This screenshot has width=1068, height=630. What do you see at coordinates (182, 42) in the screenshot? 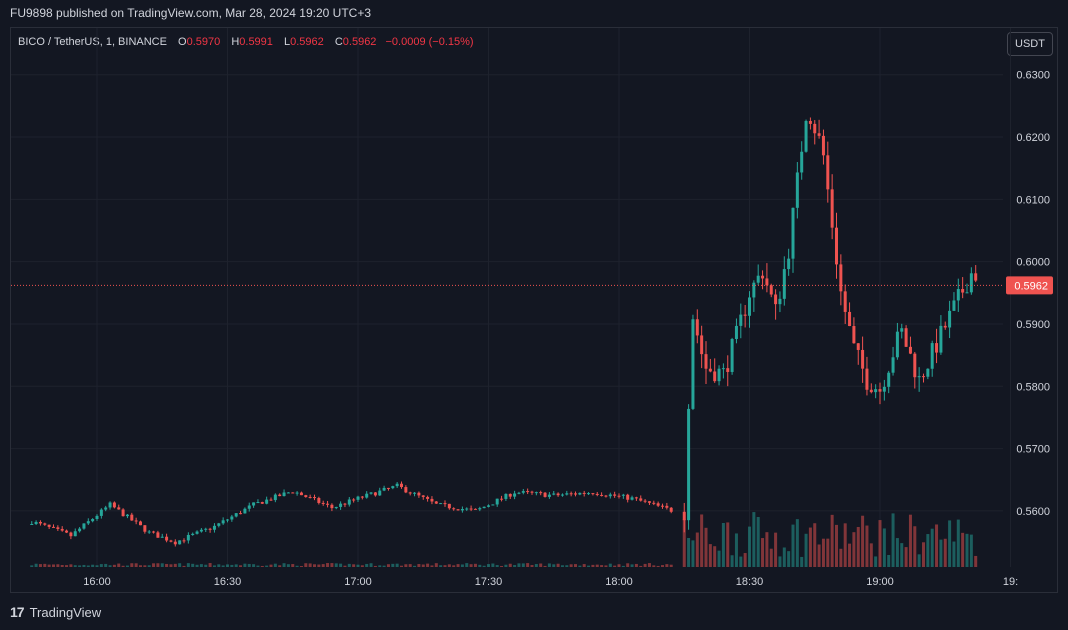
I see `open-label: O` at bounding box center [182, 42].